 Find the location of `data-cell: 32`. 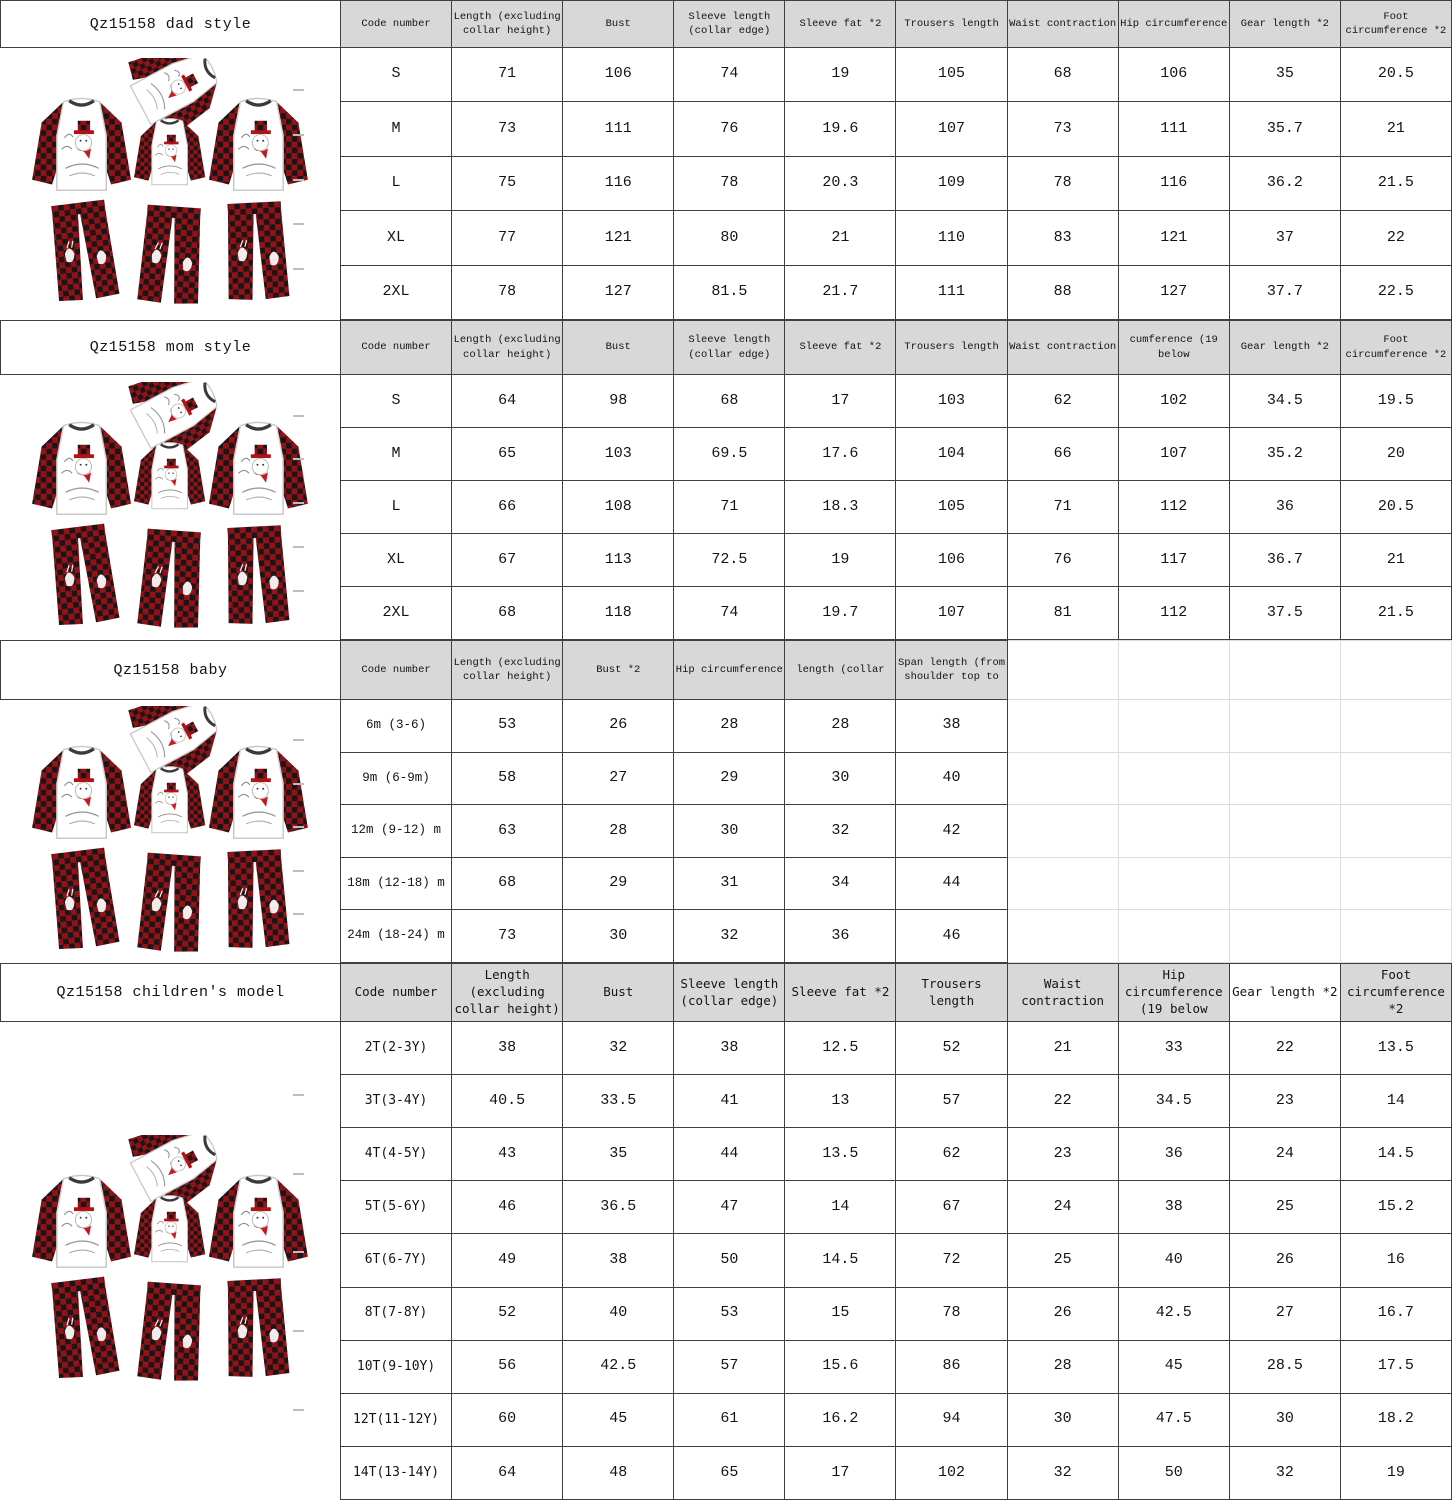

data-cell: 32 is located at coordinates (730, 936).